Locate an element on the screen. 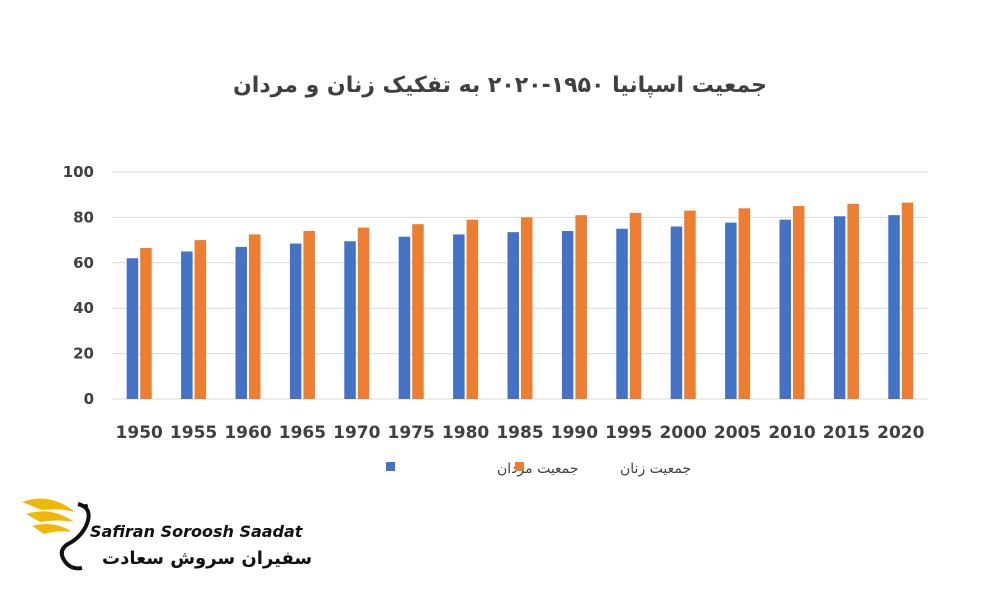  bar-women-1960 is located at coordinates (255, 316).